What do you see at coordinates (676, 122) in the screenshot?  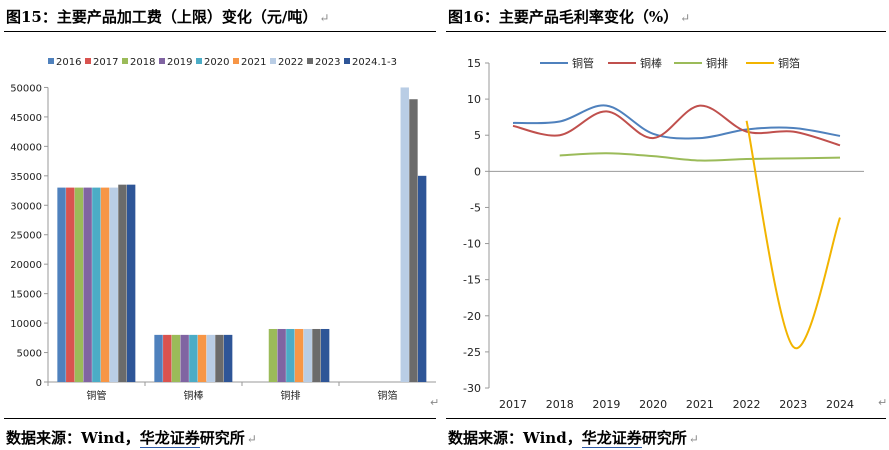 I see `series-line-铜管` at bounding box center [676, 122].